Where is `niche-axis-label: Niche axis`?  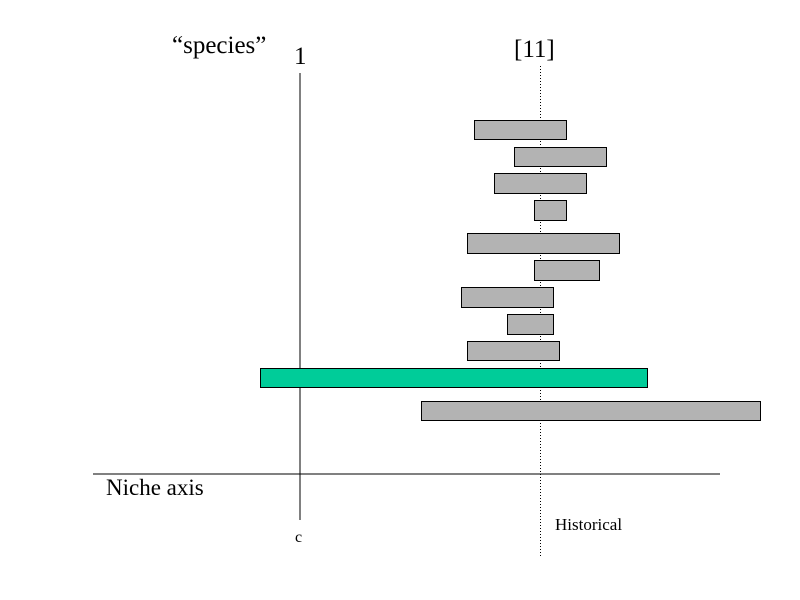 niche-axis-label: Niche axis is located at coordinates (155, 487).